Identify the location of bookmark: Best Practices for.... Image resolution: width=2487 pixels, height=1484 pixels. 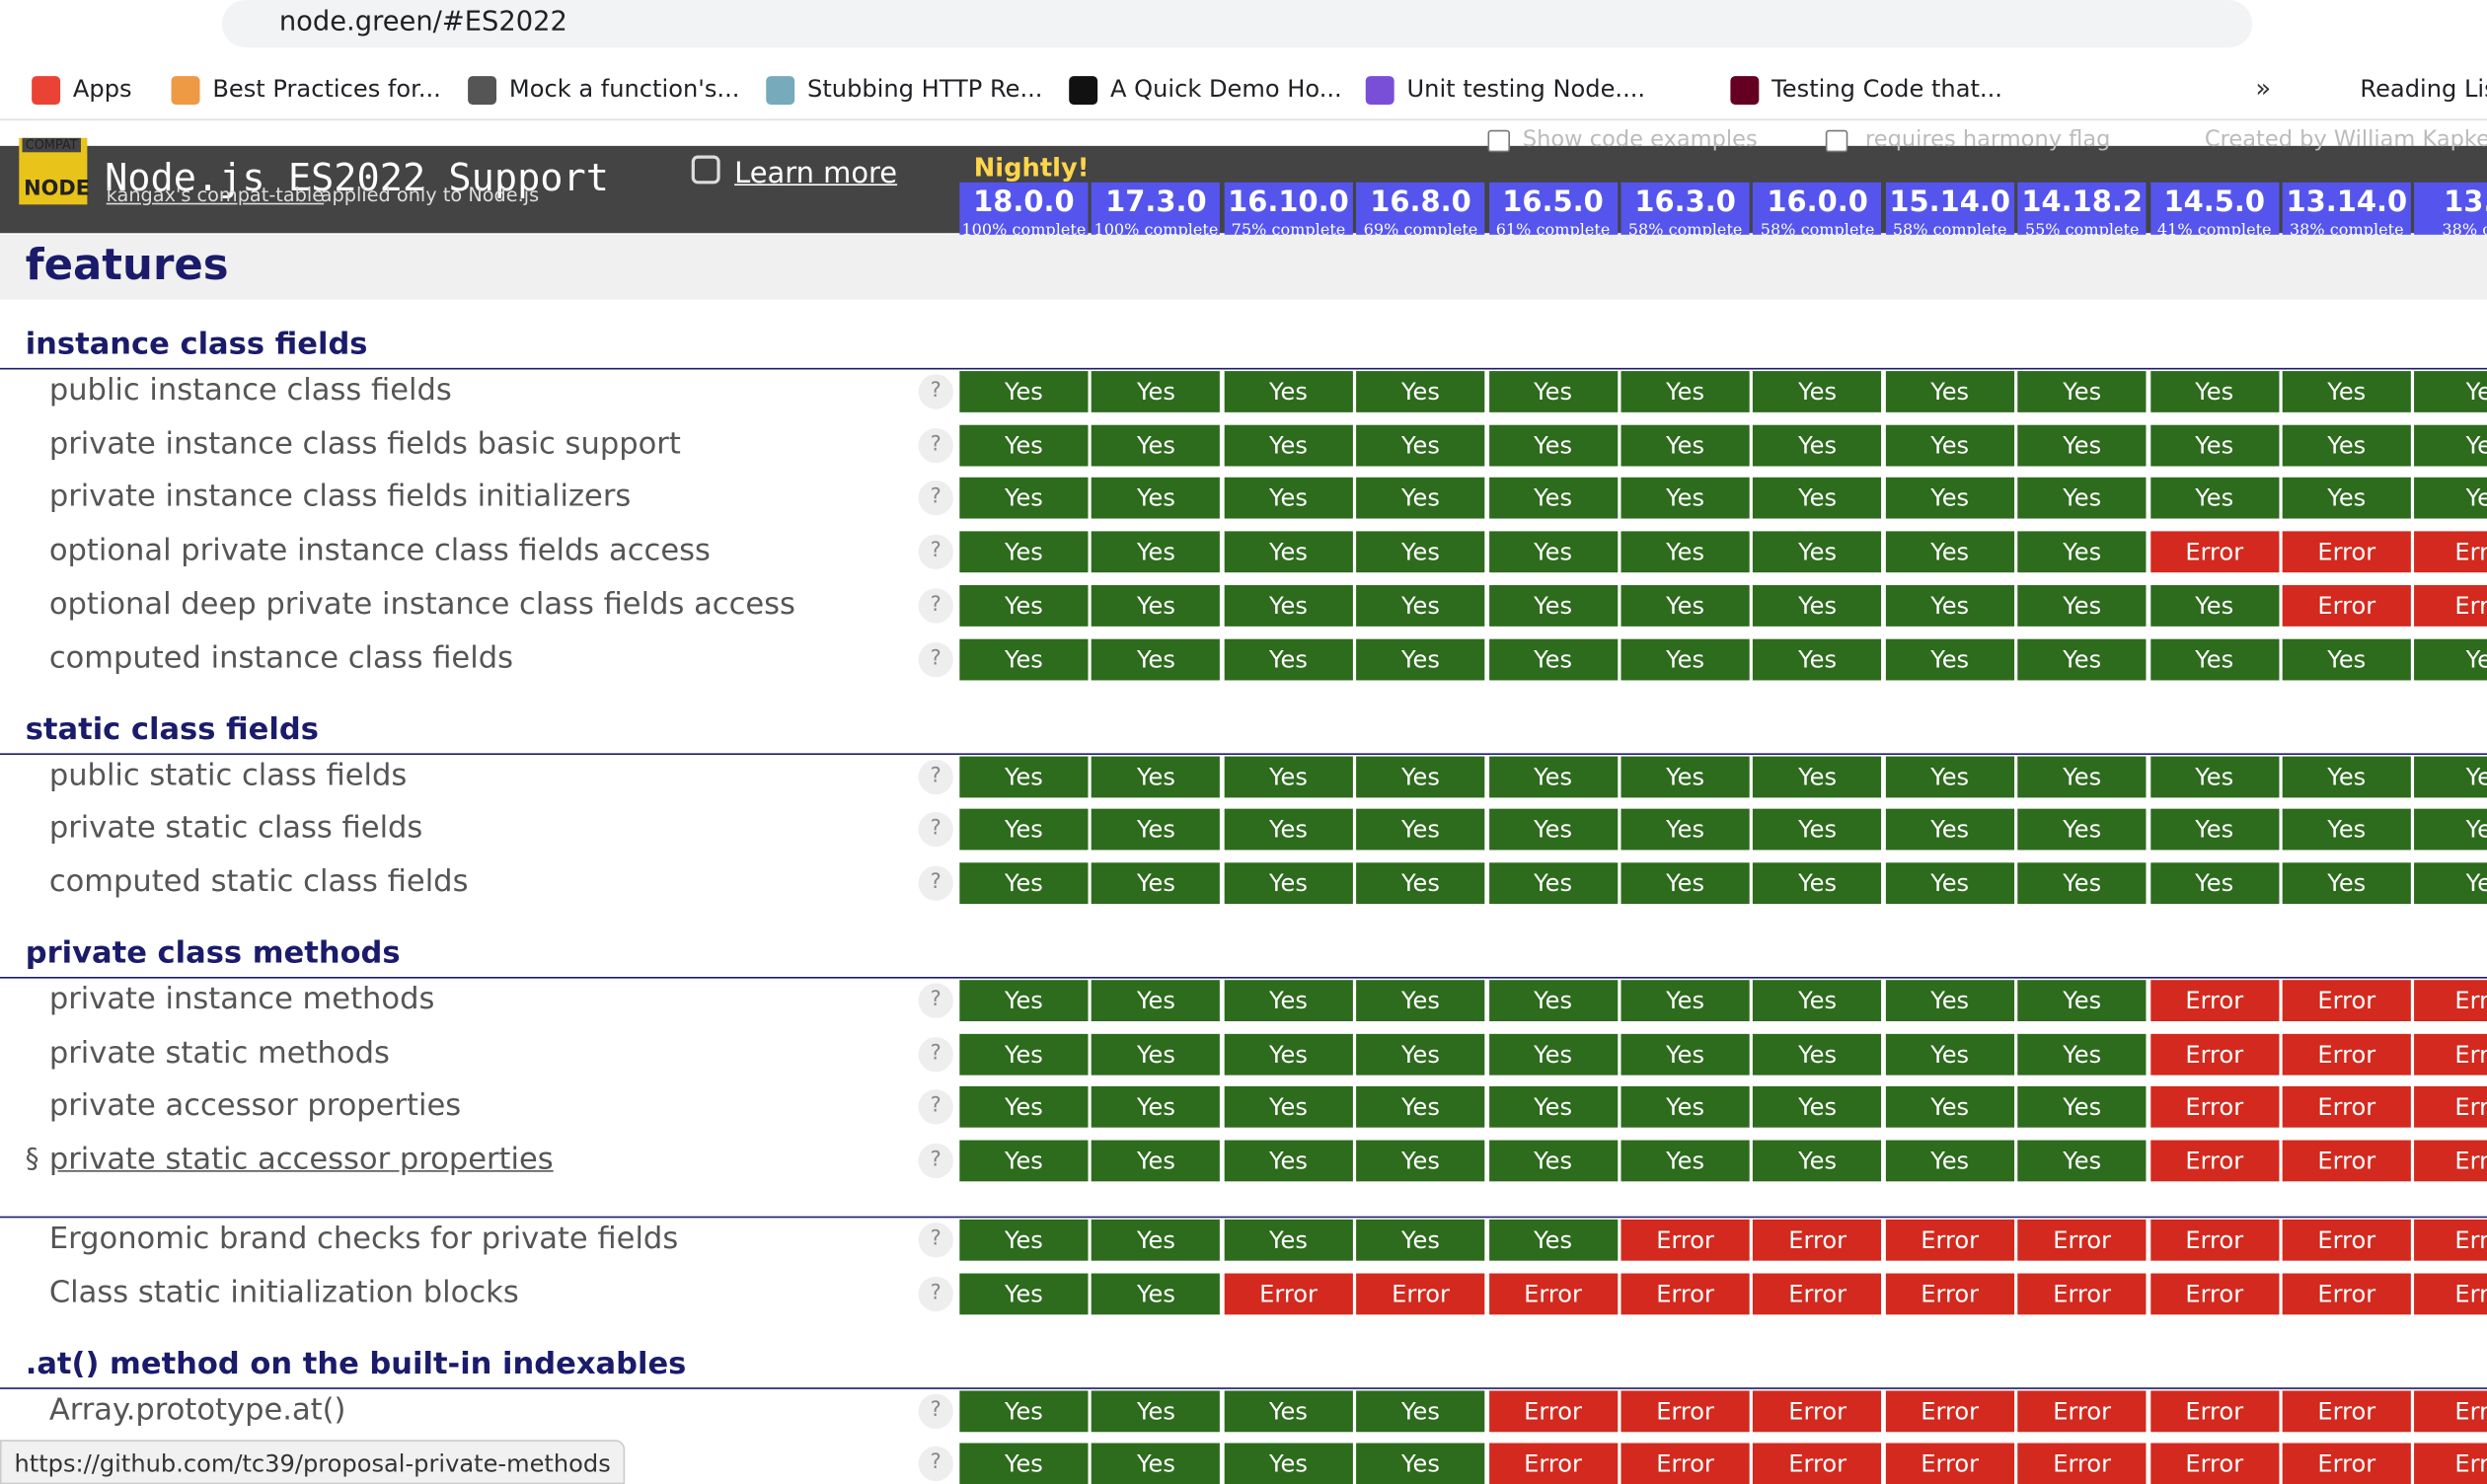
(326, 89).